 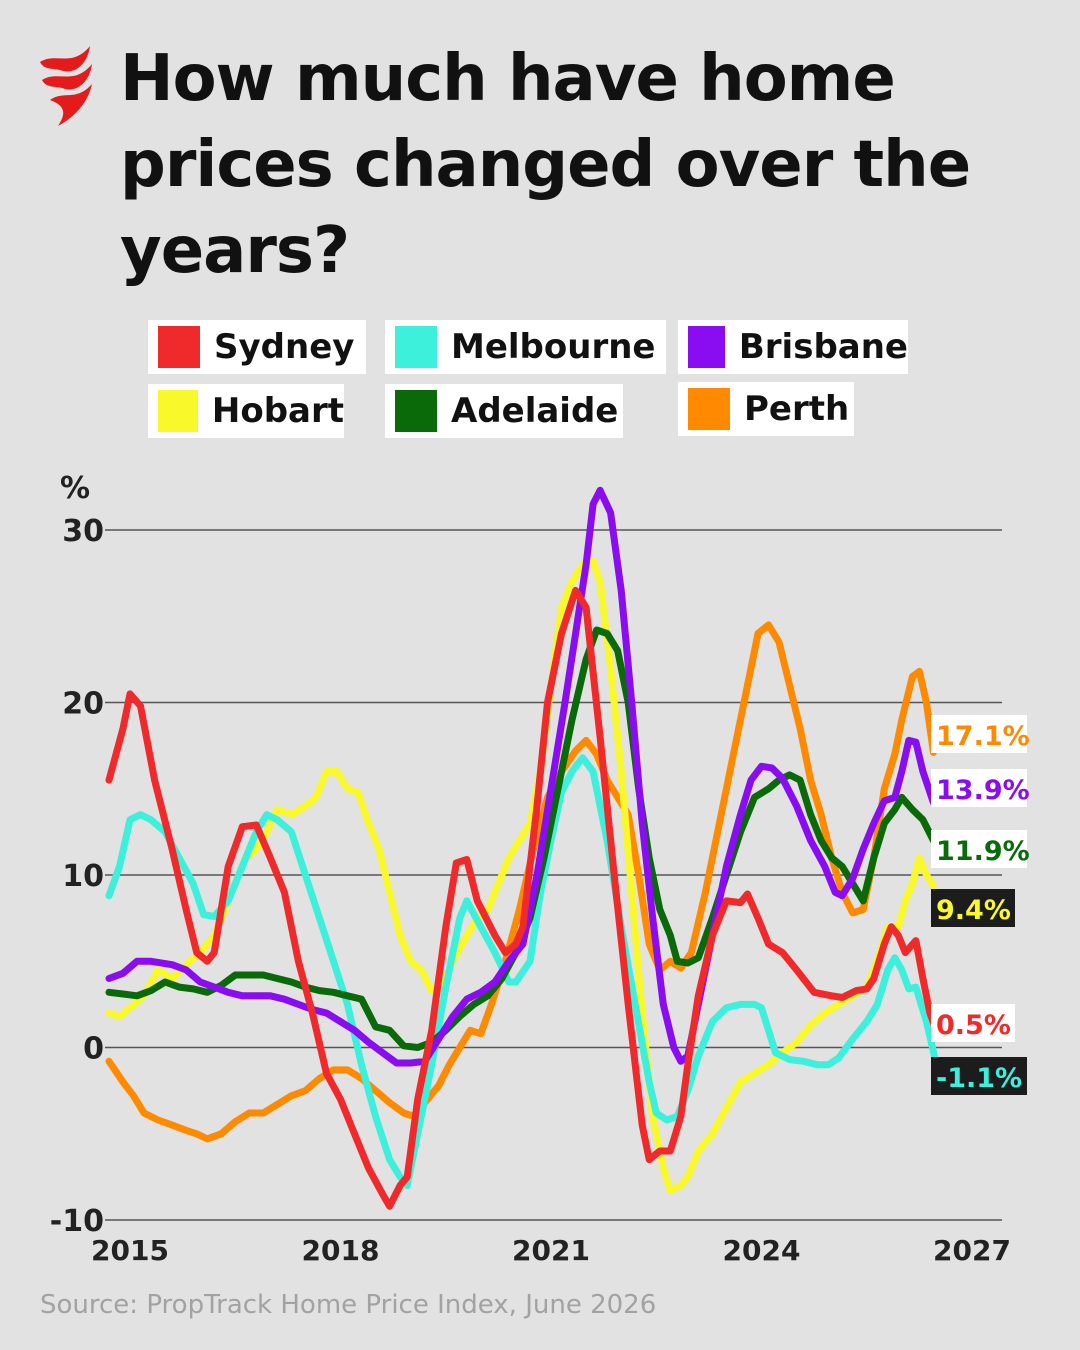 What do you see at coordinates (178, 411) in the screenshot?
I see `legend-swatch-hobart` at bounding box center [178, 411].